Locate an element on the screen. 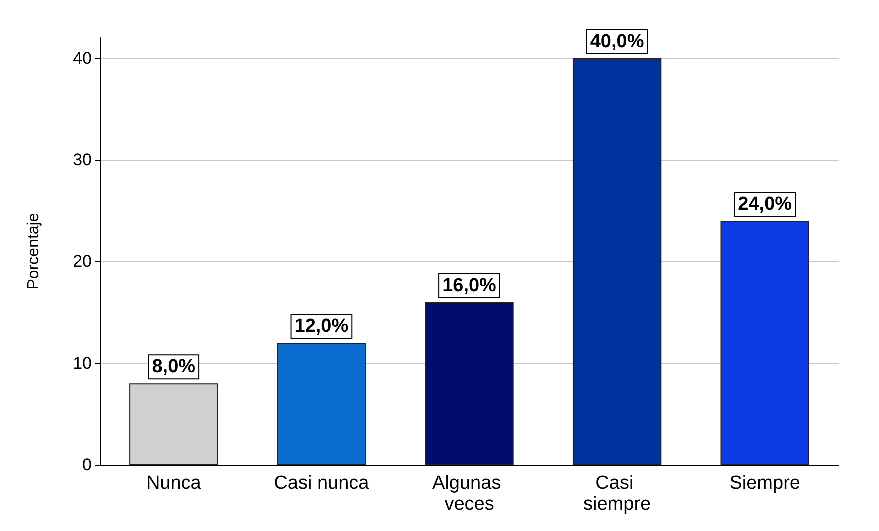 The image size is (879, 531). y-tick-label: 30 is located at coordinates (82, 160).